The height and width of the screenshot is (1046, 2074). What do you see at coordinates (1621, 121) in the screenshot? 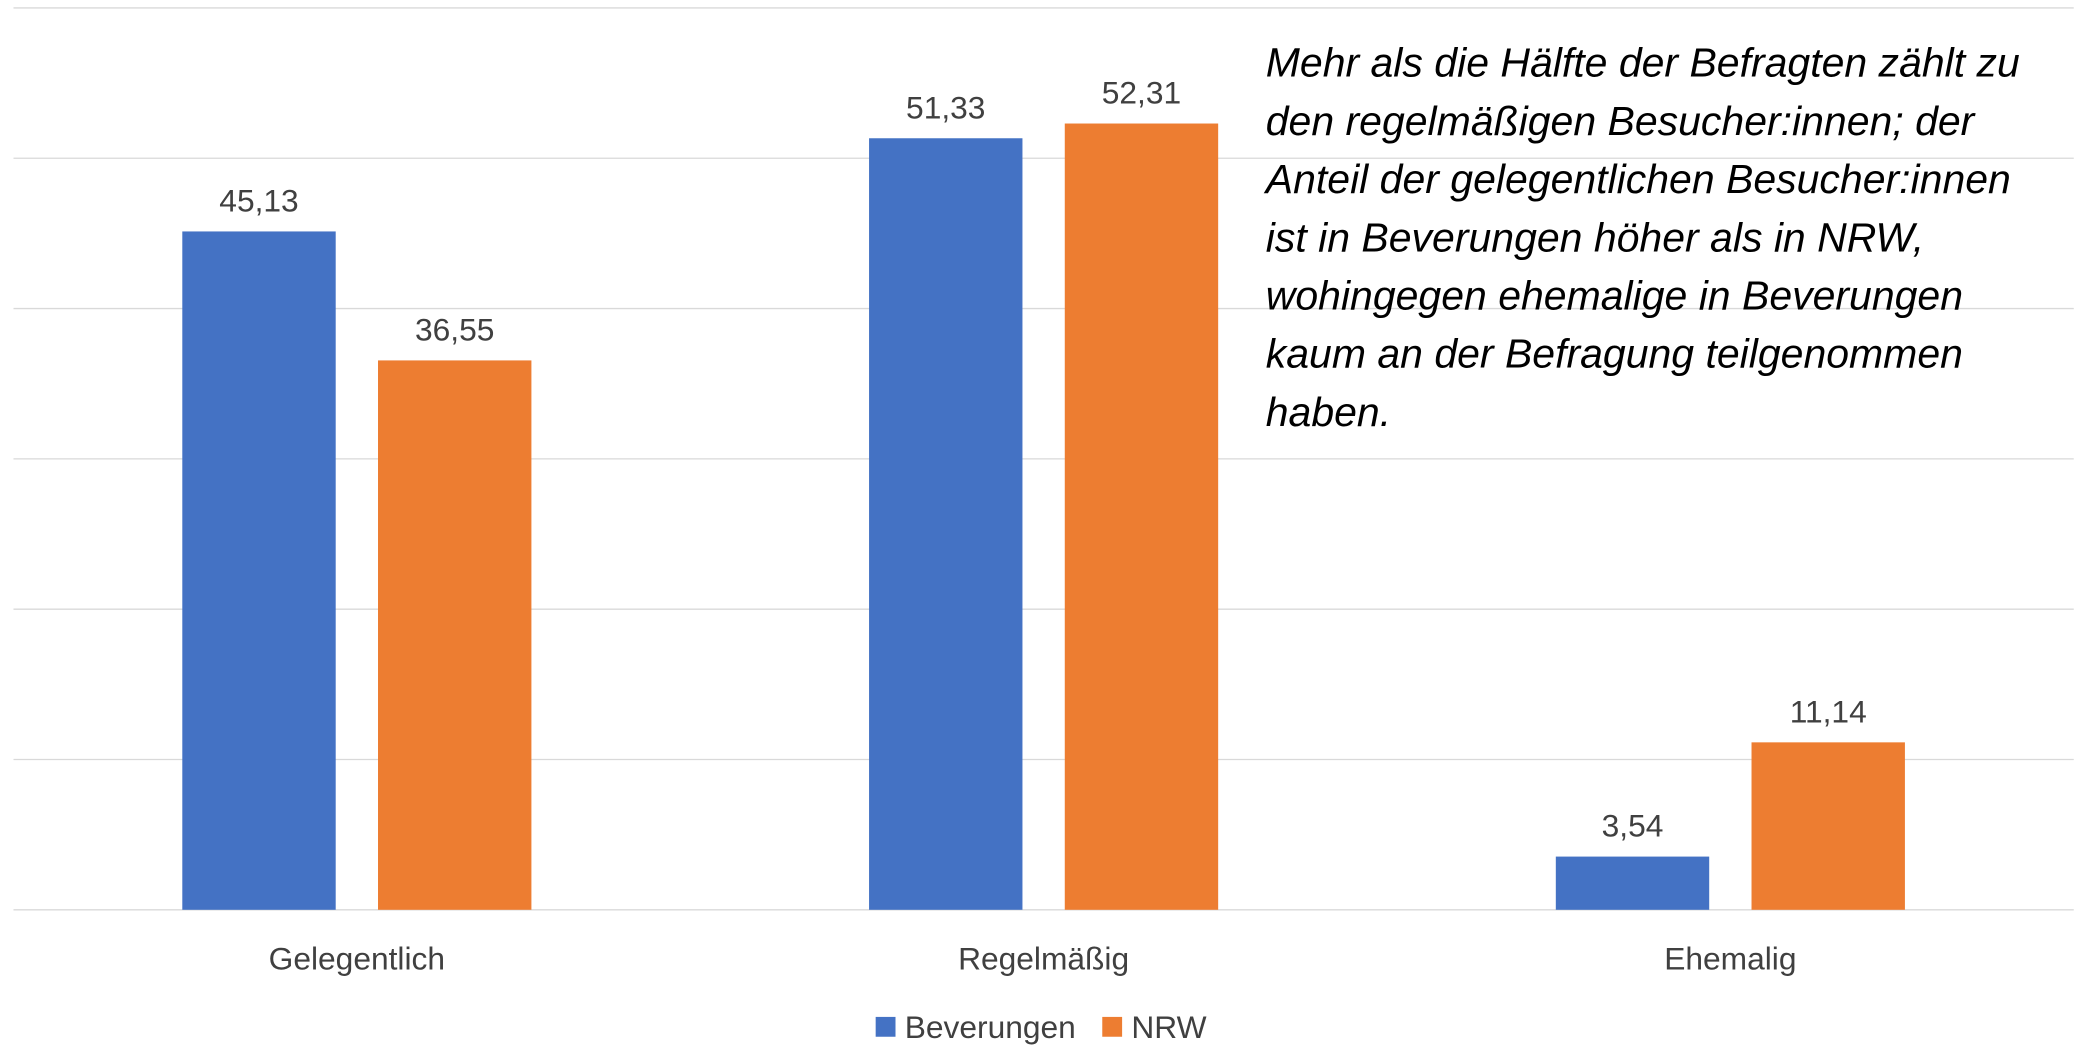
I see `annotation: den regelmäßigen Besucher:innen; der` at bounding box center [1621, 121].